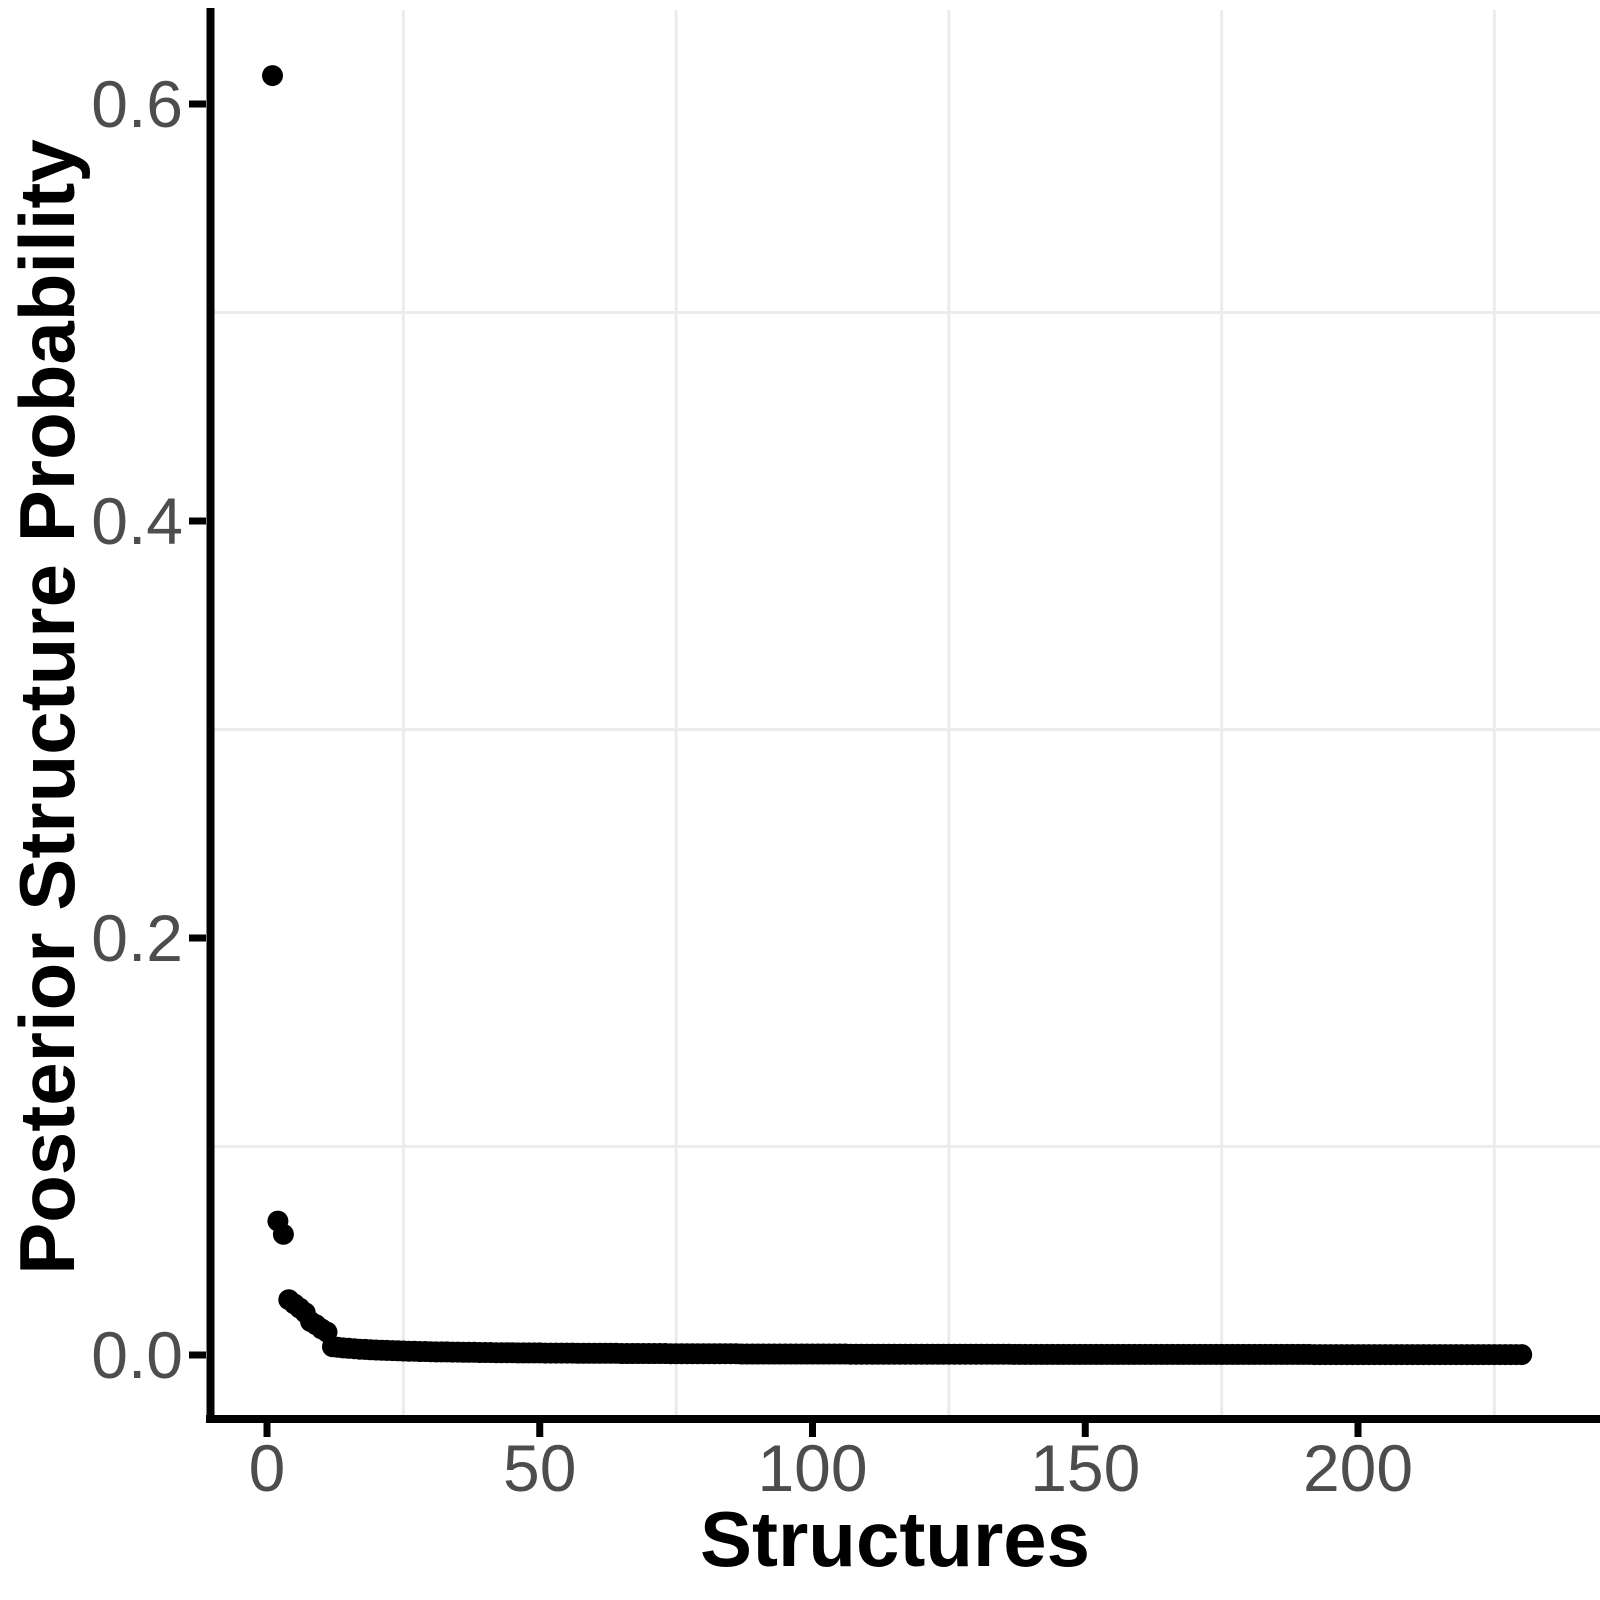 The width and height of the screenshot is (1600, 1600). I want to click on y-axis-title: Posterior Structure Probability, so click(47, 707).